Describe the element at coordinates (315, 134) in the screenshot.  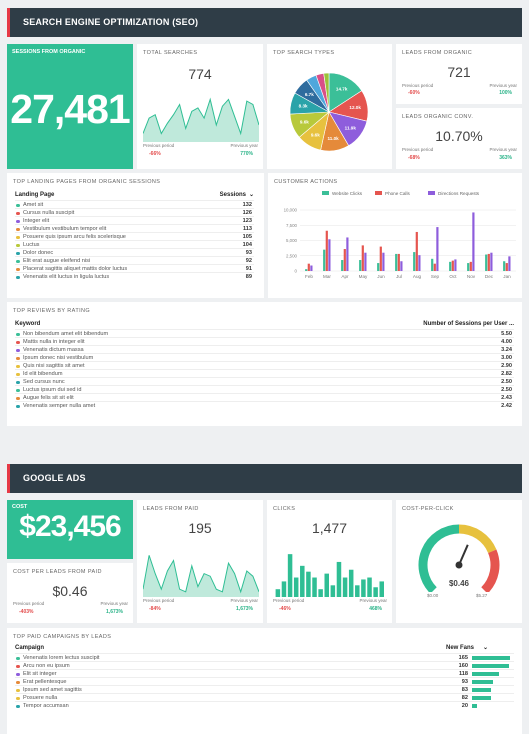
I see `pie-slice-label: 9.6k` at that location.